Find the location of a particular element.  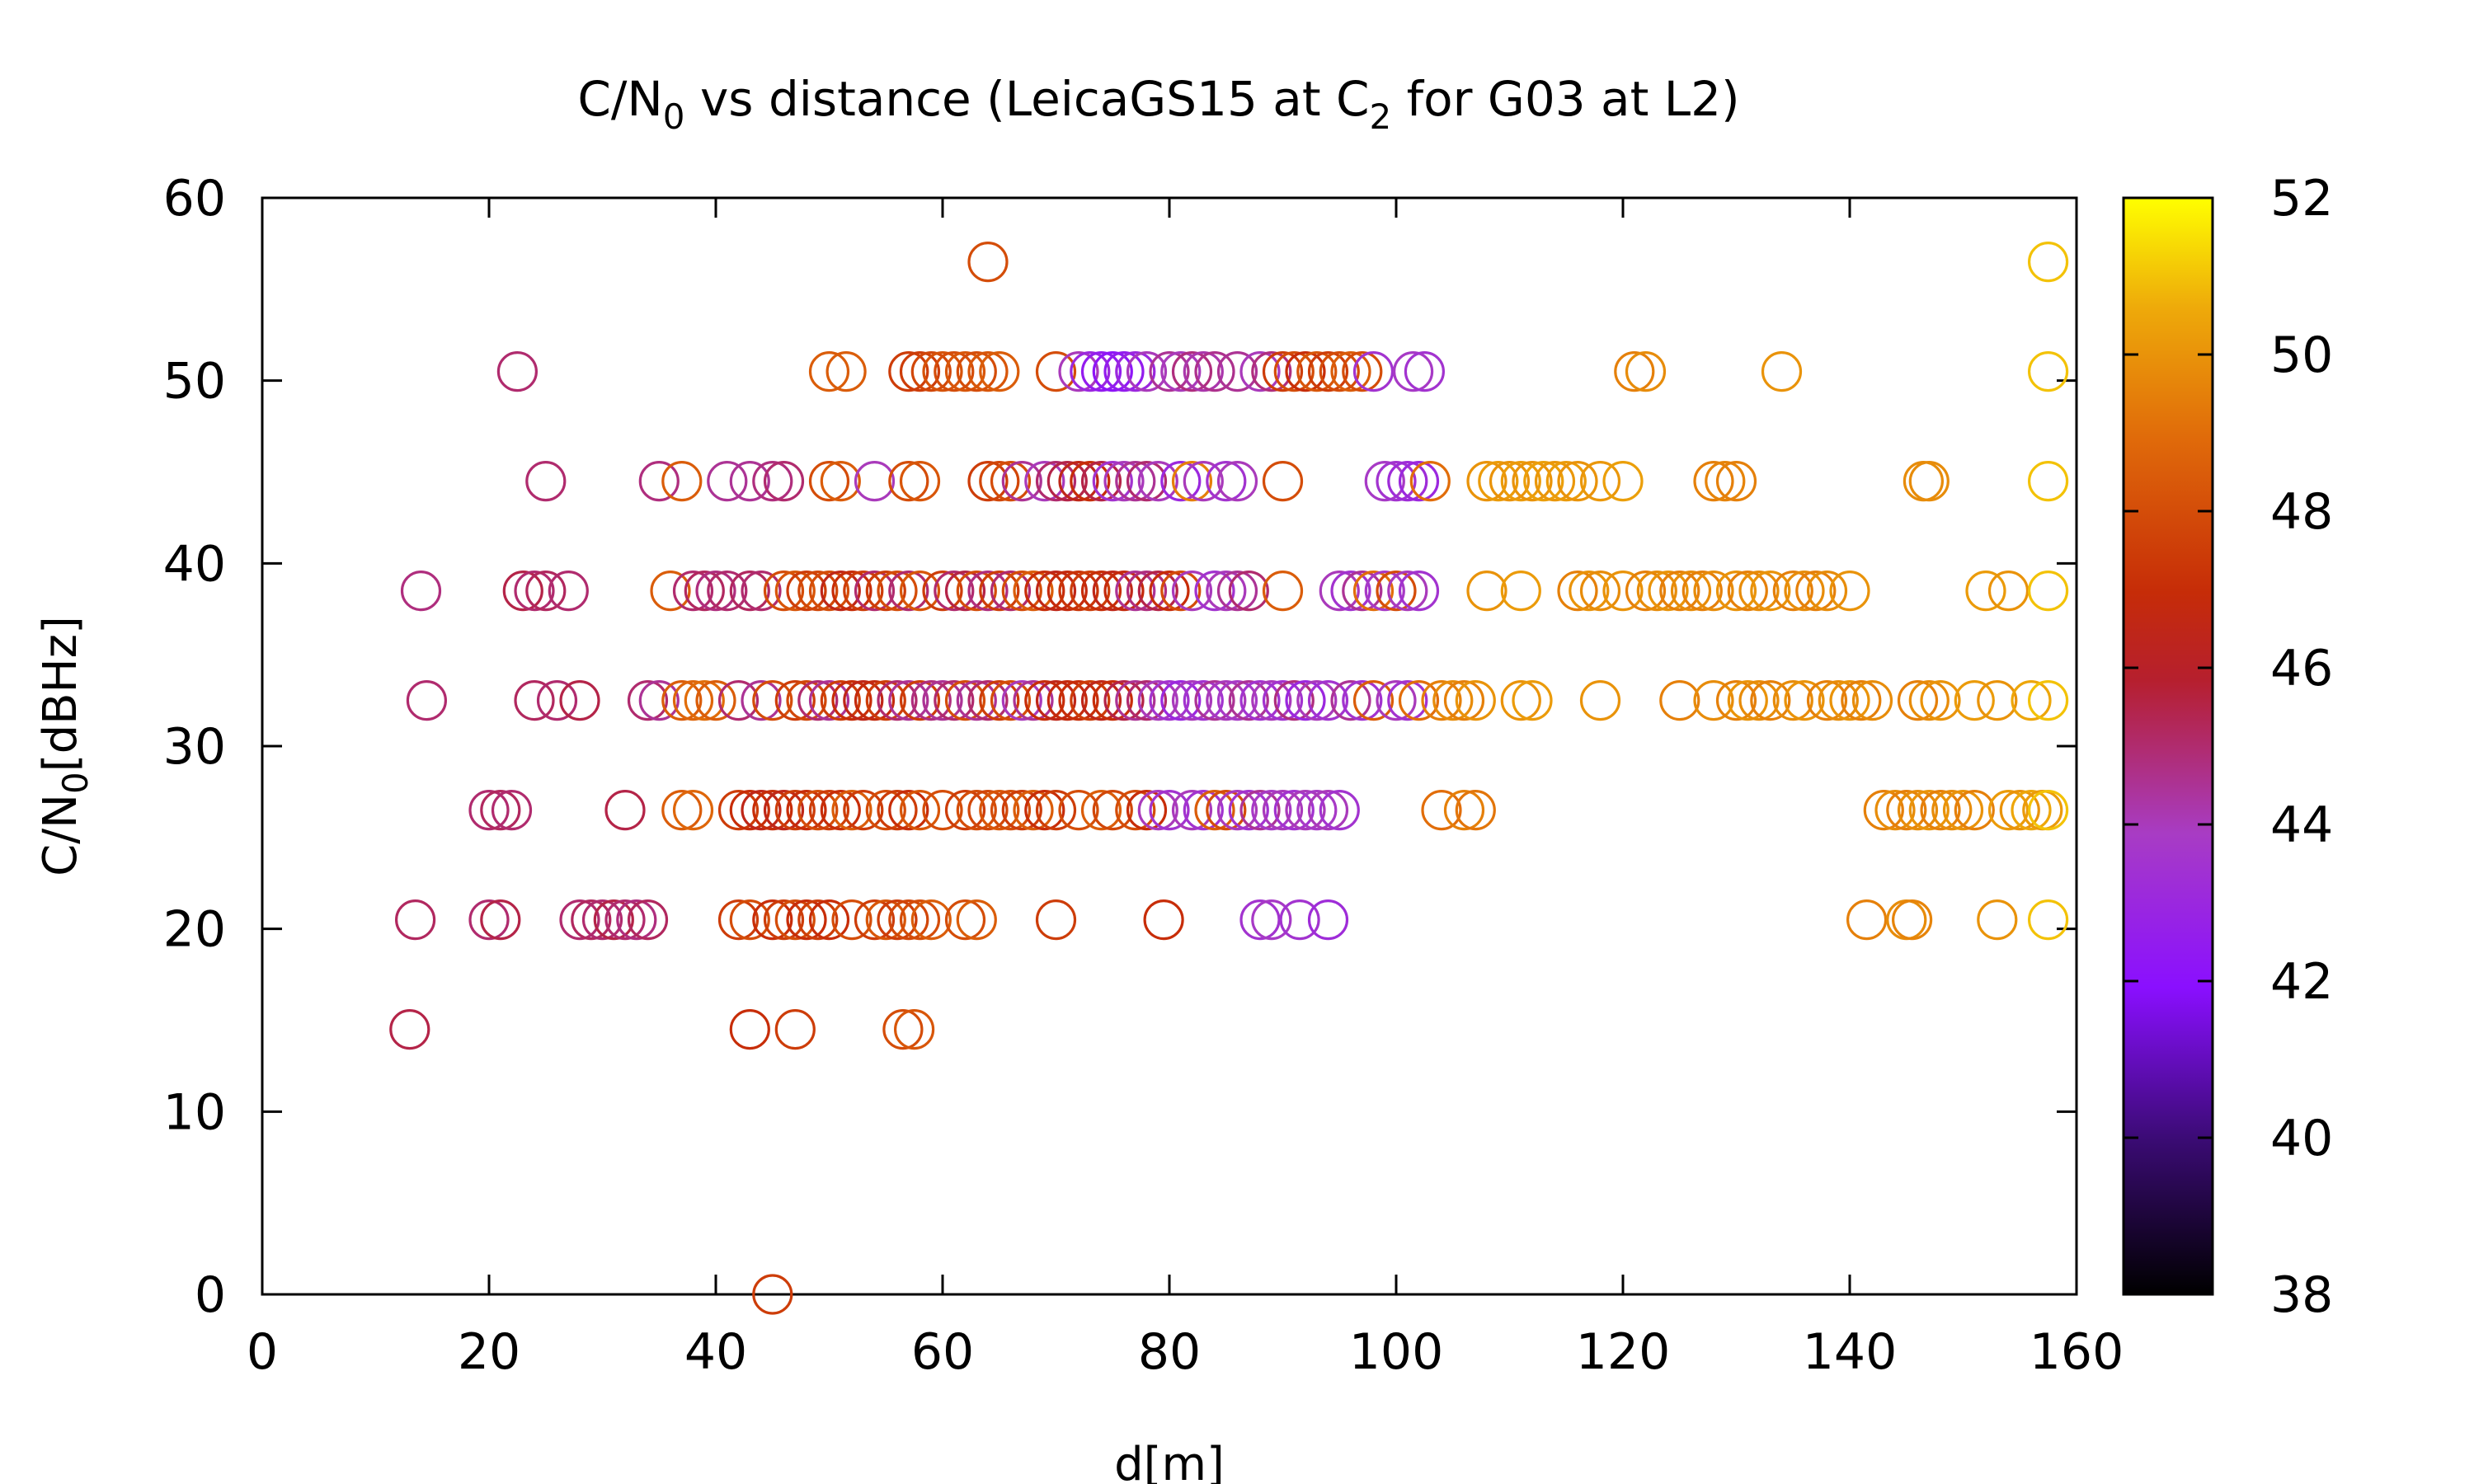

colorbar-tick-label: 42 is located at coordinates (2301, 982).